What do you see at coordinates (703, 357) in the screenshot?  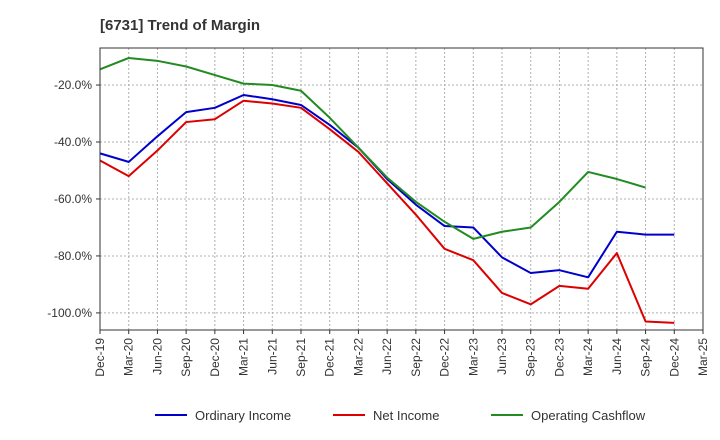 I see `x-tick-label: Mar-25` at bounding box center [703, 357].